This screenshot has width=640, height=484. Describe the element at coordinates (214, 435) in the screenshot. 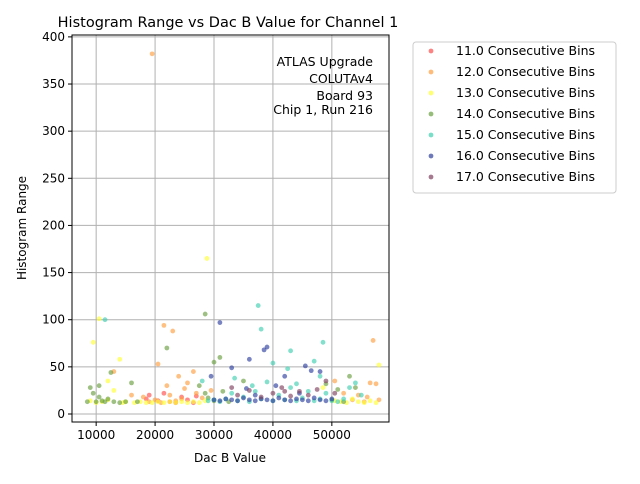

I see `x-tick-label: 30000` at that location.